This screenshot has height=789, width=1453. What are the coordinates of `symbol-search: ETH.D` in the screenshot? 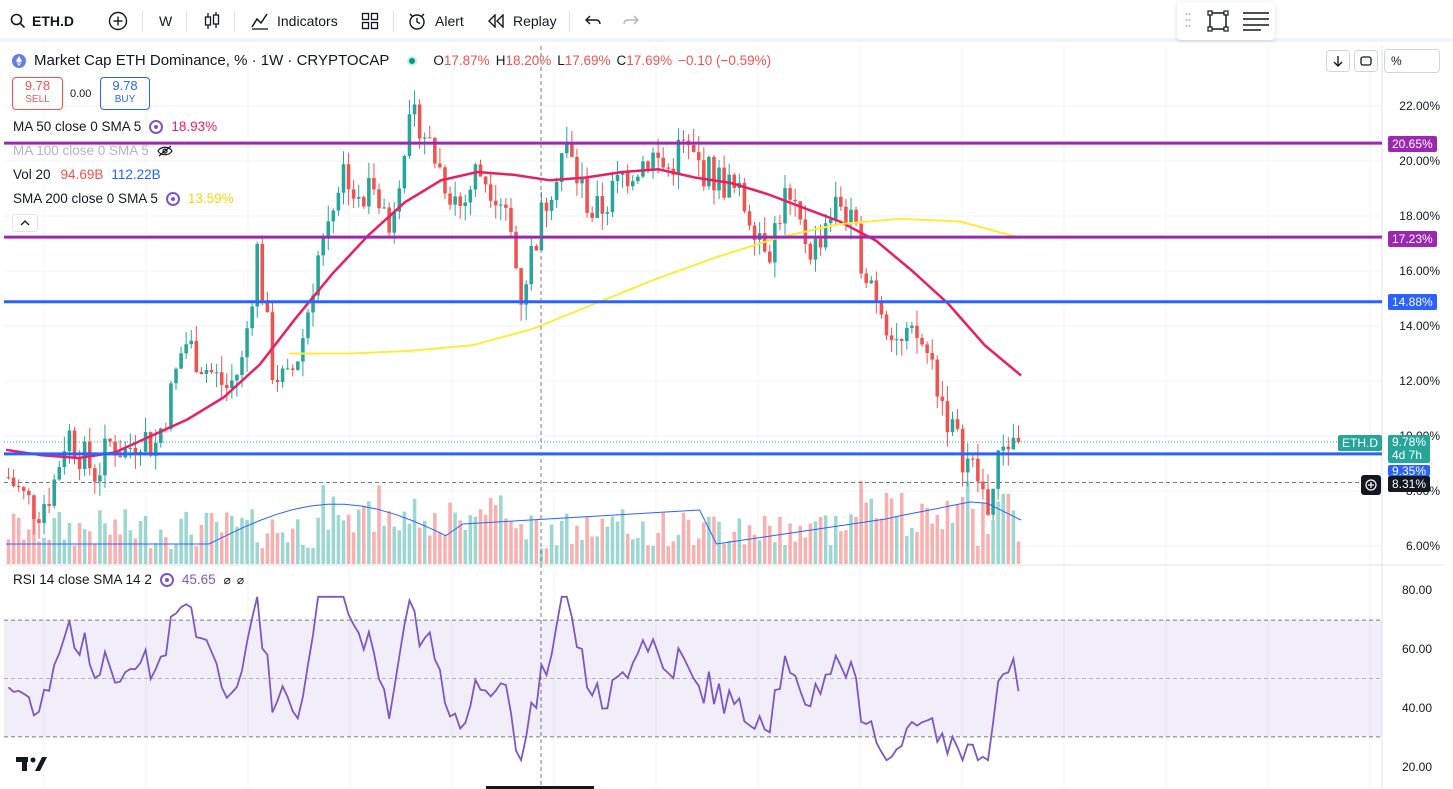 It's located at (42, 21).